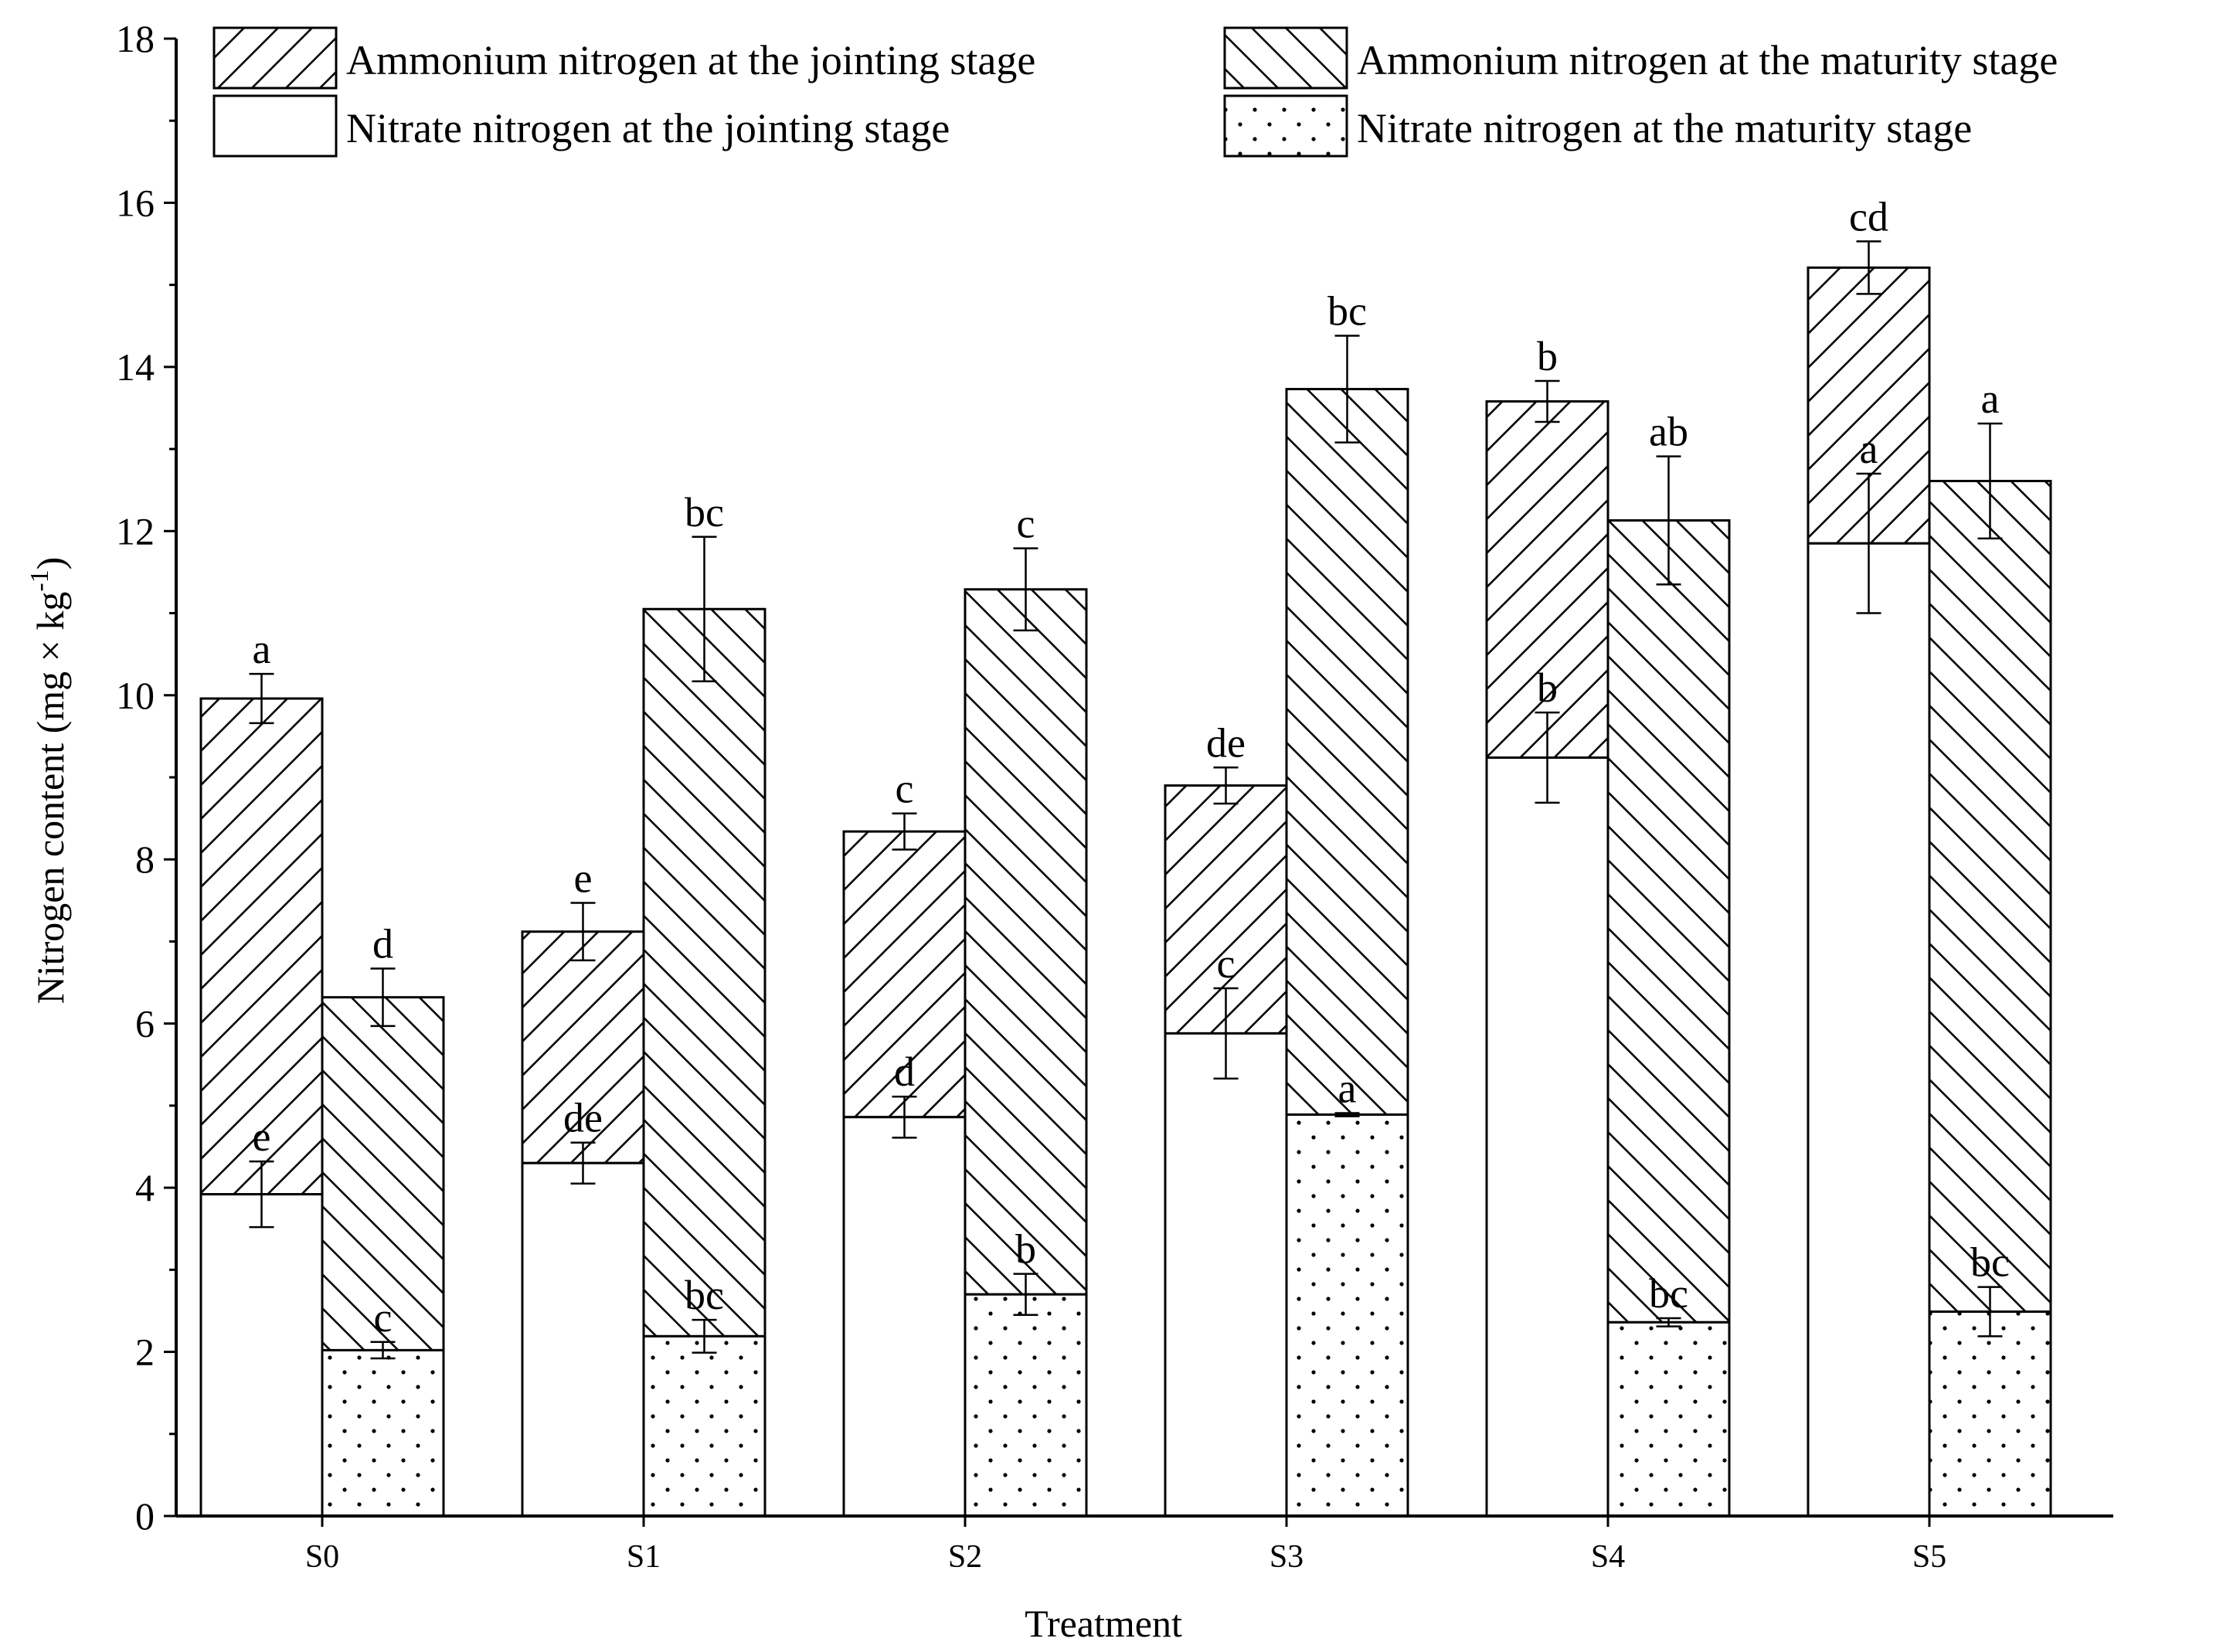  I want to click on letter-ammonium-jointing-s4: b, so click(1547, 356).